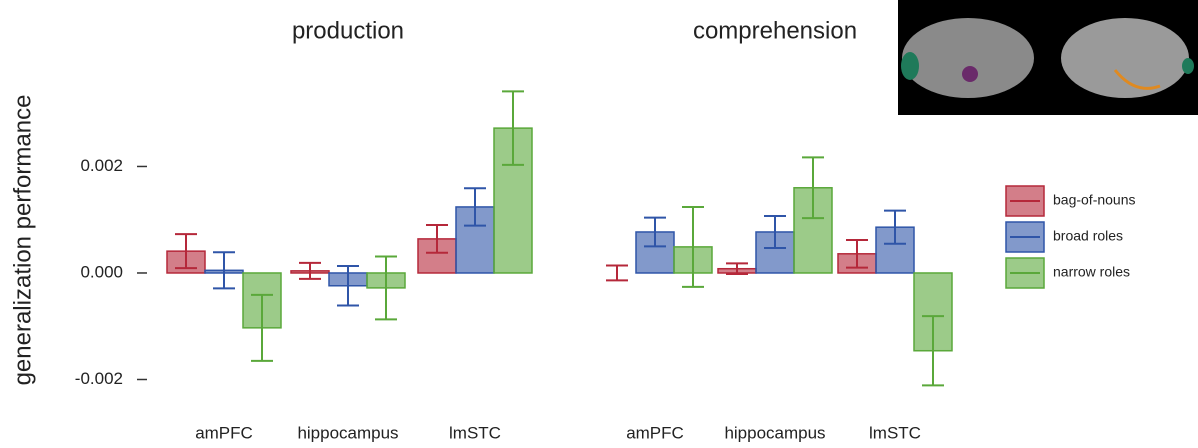 This screenshot has height=448, width=1198. What do you see at coordinates (1094, 200) in the screenshot?
I see `legend-label: bag-of-nouns` at bounding box center [1094, 200].